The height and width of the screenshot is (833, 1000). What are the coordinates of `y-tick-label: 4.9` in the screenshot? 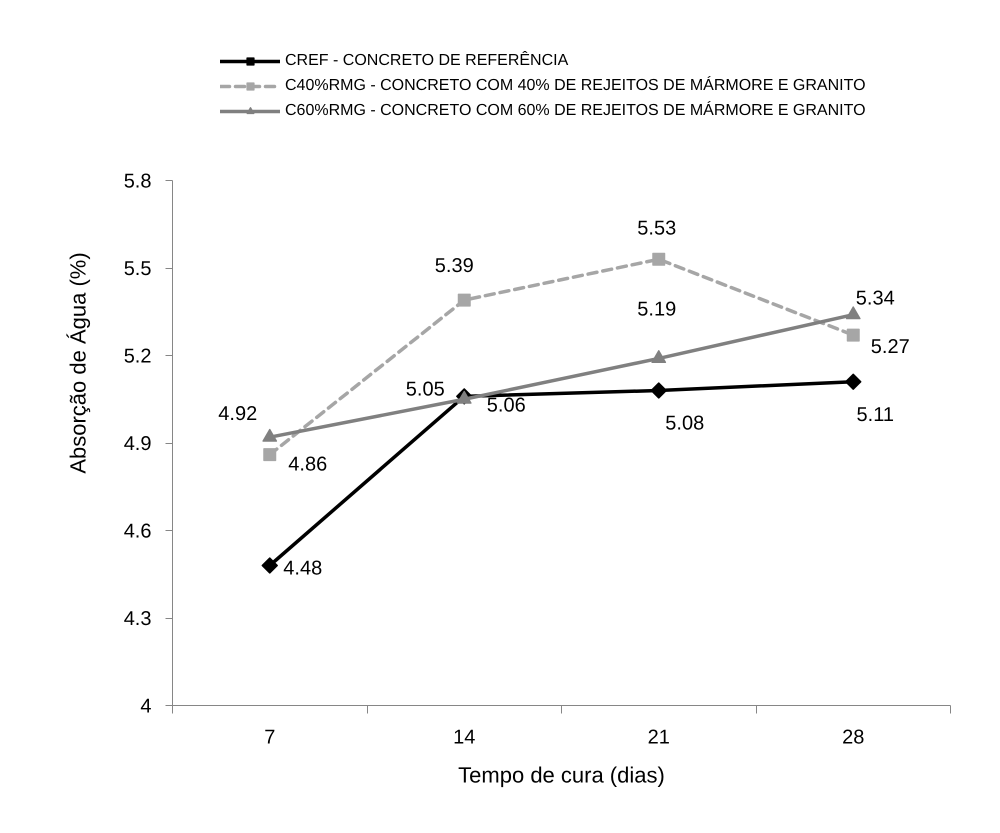 It's located at (138, 444).